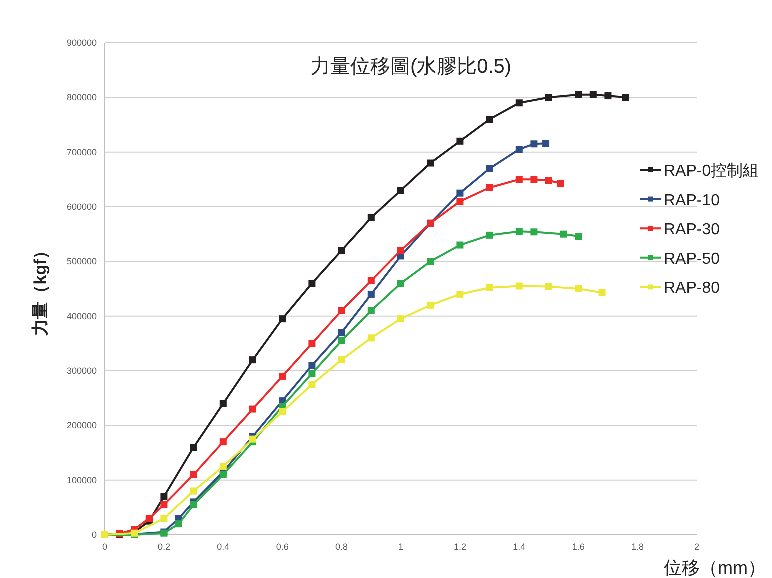  What do you see at coordinates (81, 97) in the screenshot?
I see `y-tick-label: 800000` at bounding box center [81, 97].